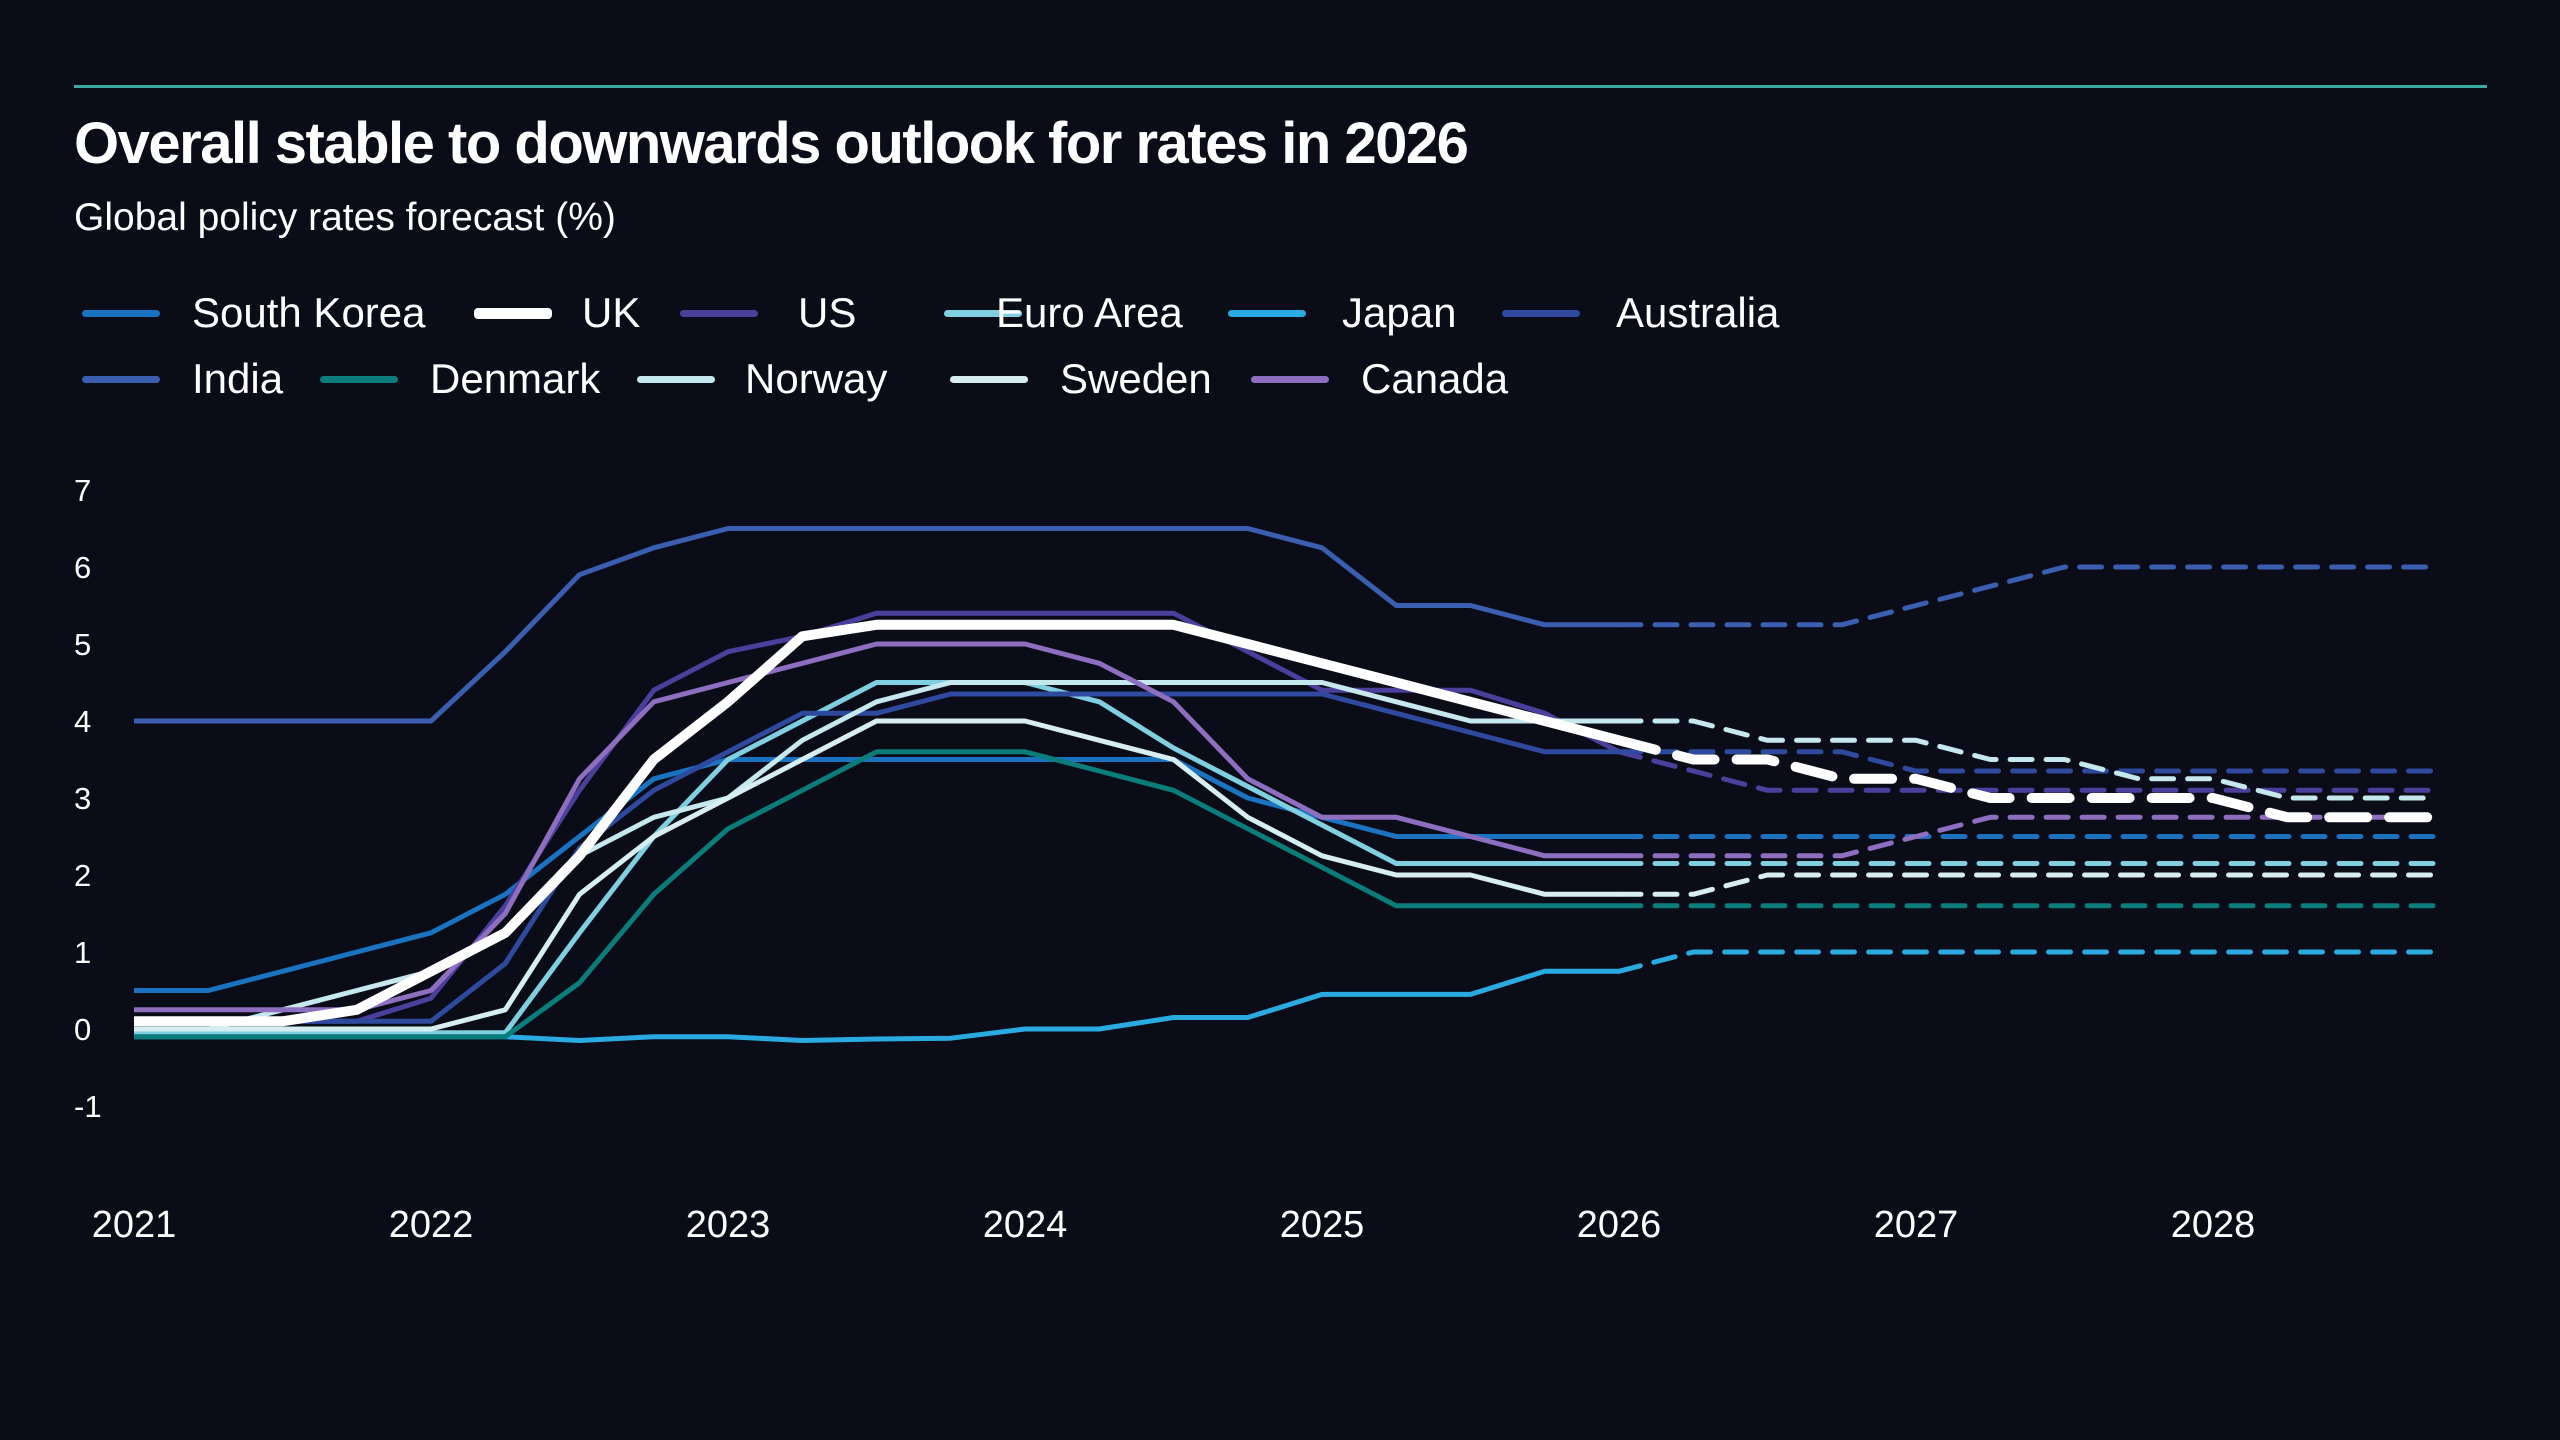 This screenshot has width=2560, height=1440. What do you see at coordinates (728, 1225) in the screenshot?
I see `x-tick-label: 2023` at bounding box center [728, 1225].